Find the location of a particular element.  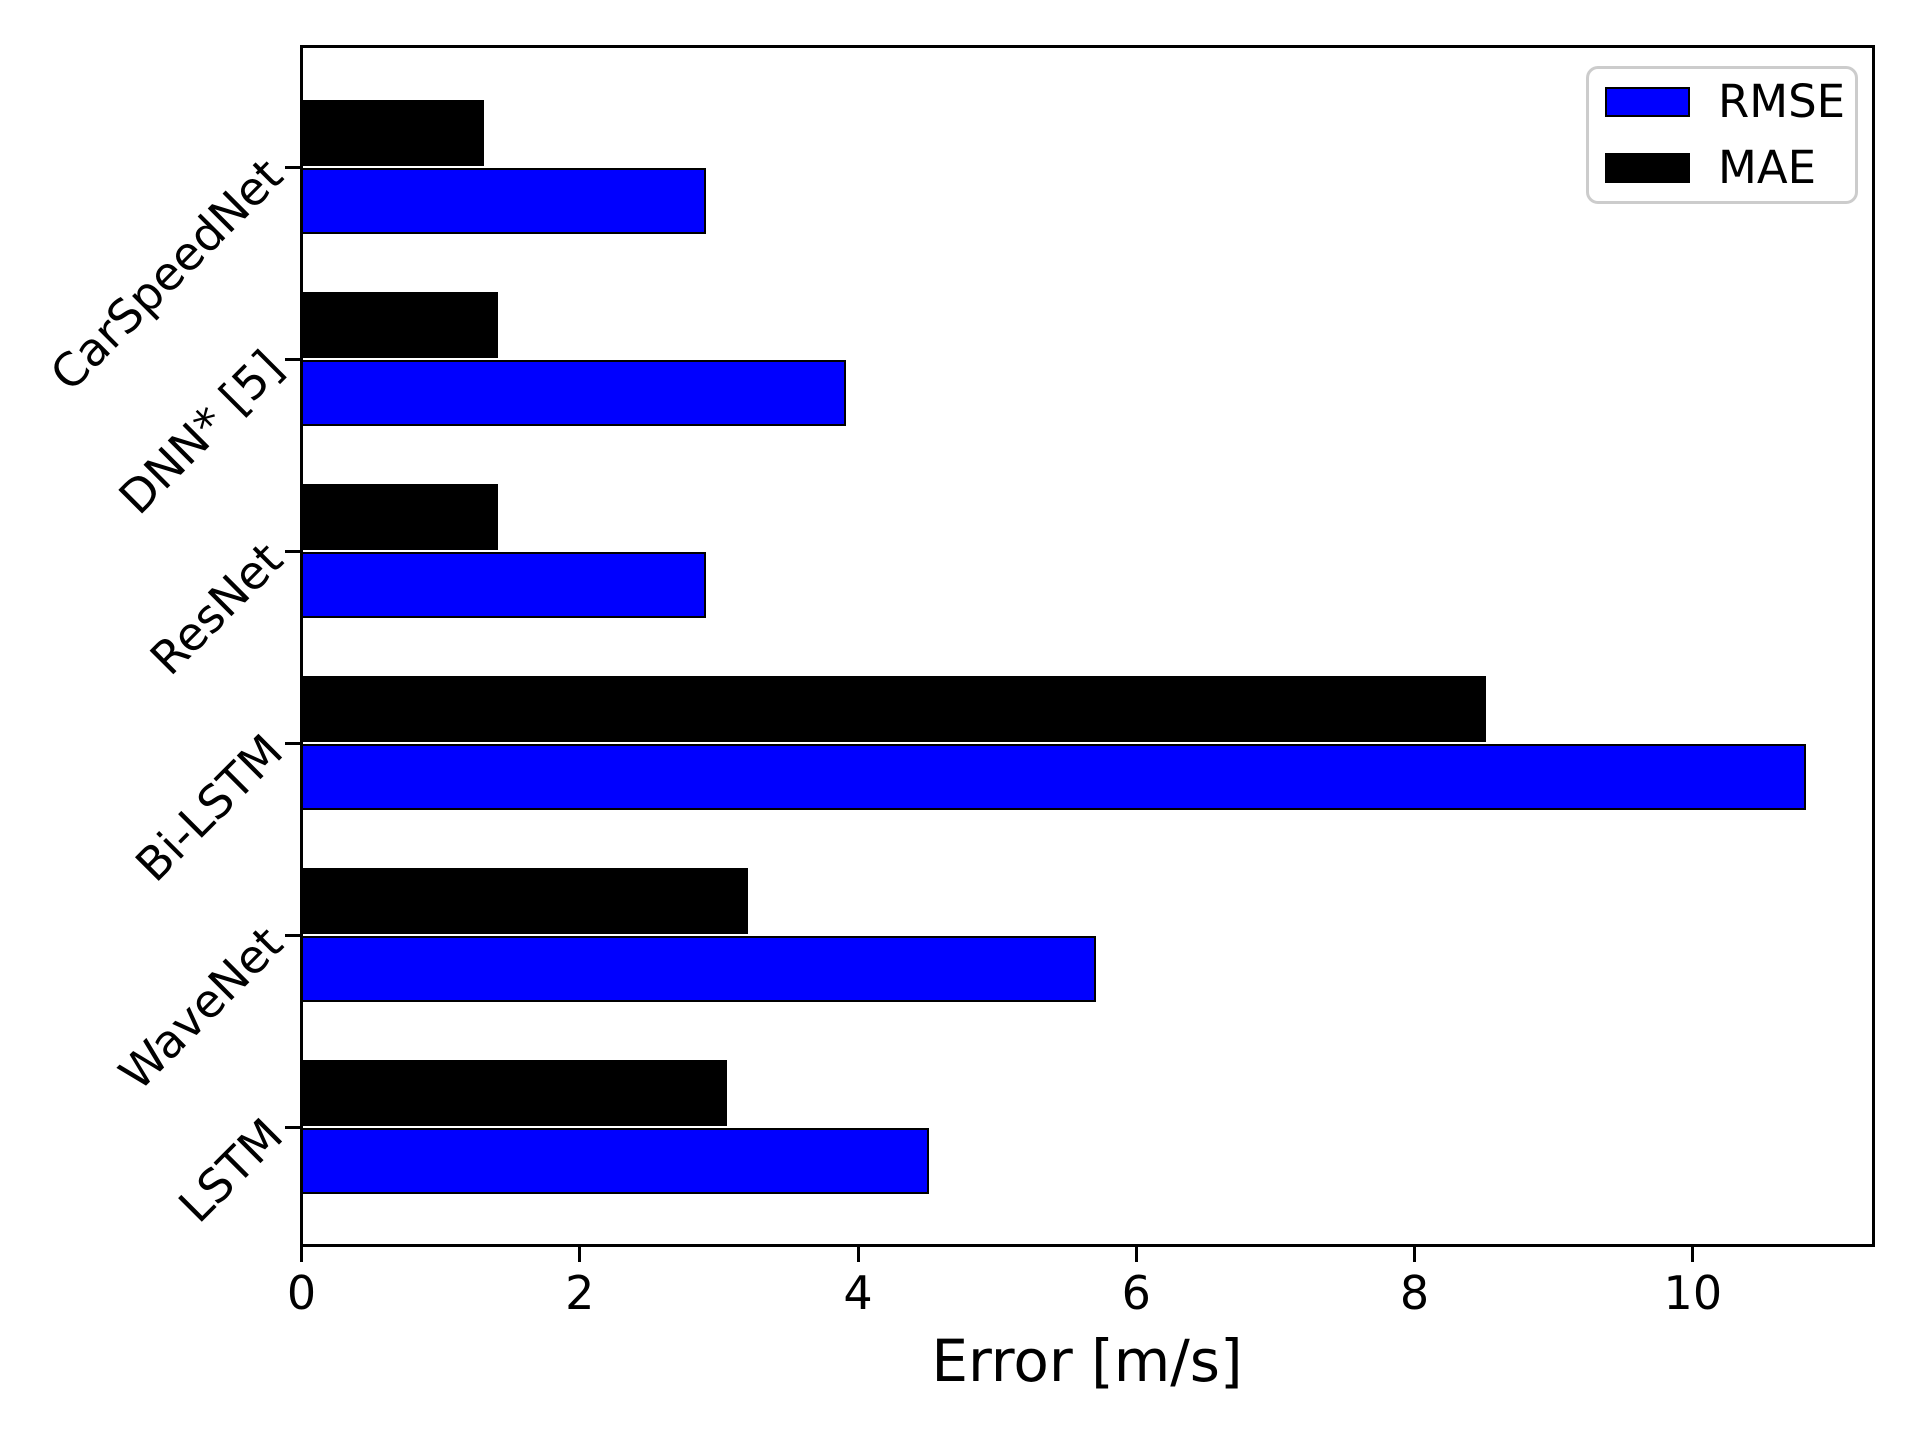

x-axis-title: Error [m/s] is located at coordinates (1087, 1361).